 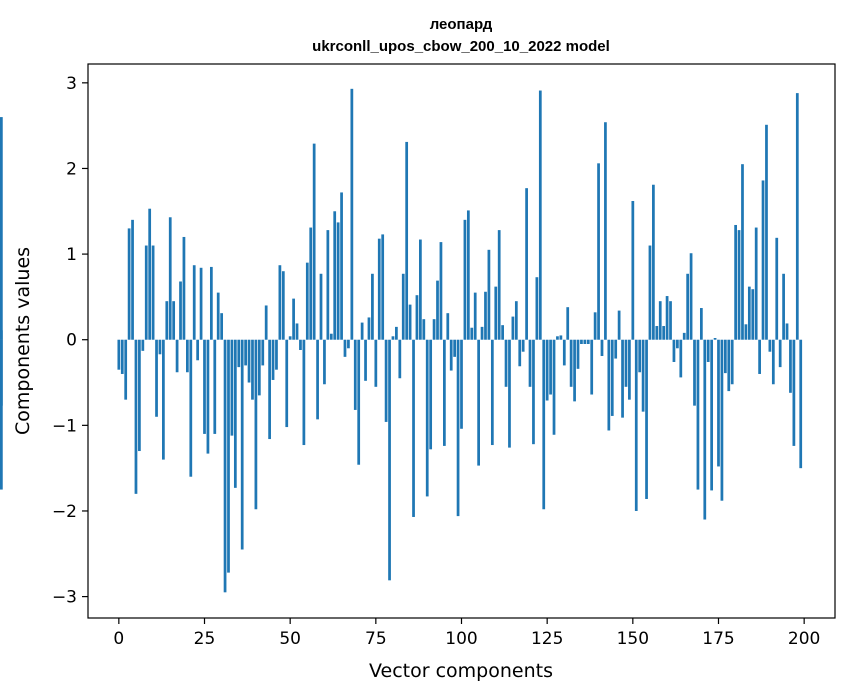 I want to click on chart-title-line-1: леопард, so click(x=461, y=24).